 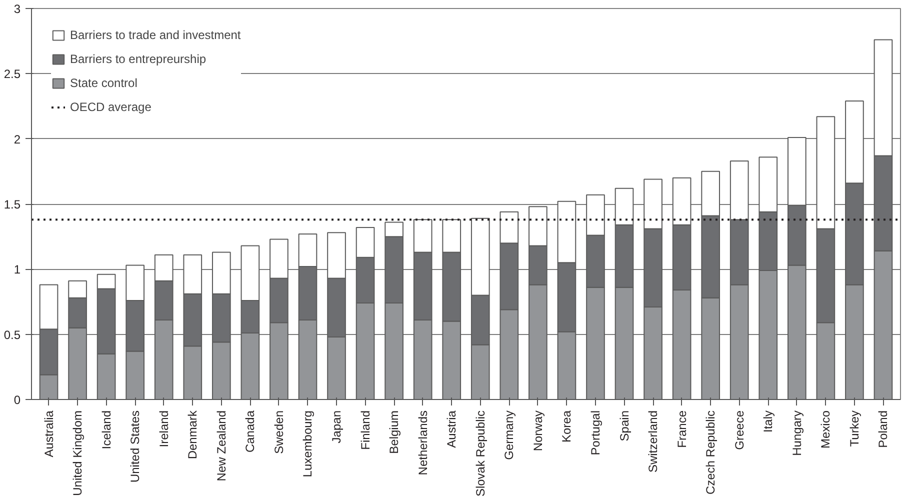 What do you see at coordinates (451, 429) in the screenshot?
I see `x-tick-label: Austria` at bounding box center [451, 429].